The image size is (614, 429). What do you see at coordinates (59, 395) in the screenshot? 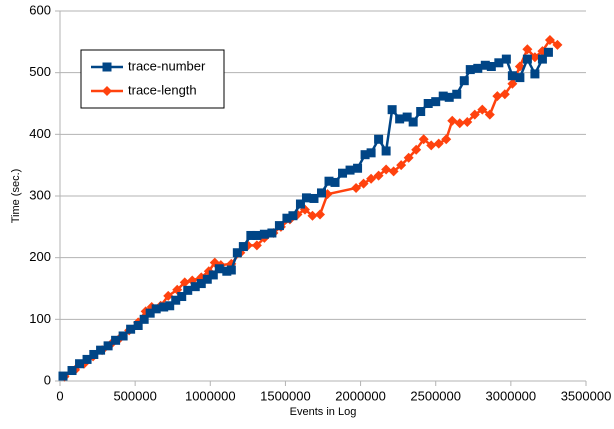
I see `x-tick-label: 0` at bounding box center [59, 395].